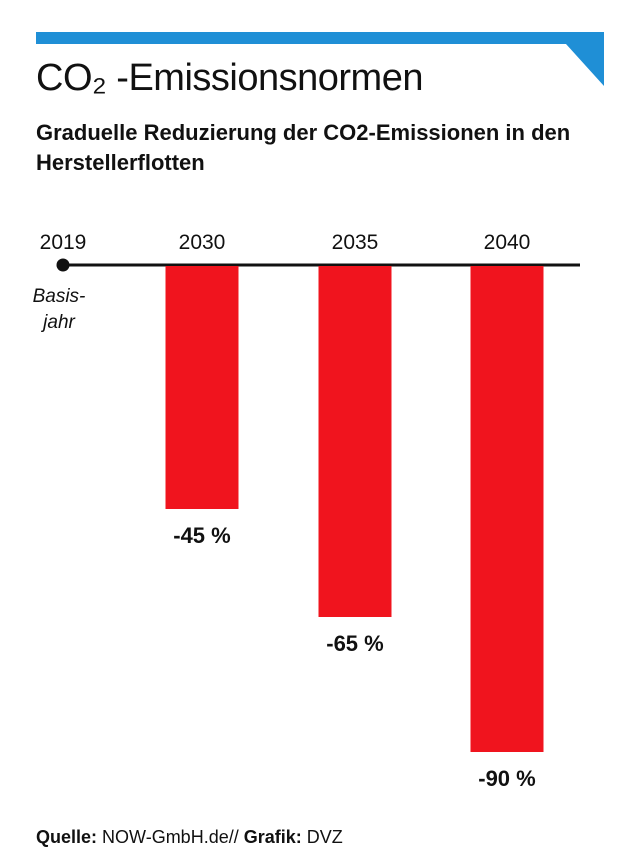 The height and width of the screenshot is (867, 630). Describe the element at coordinates (201, 535) in the screenshot. I see `bar-value-label: -45 %` at that location.